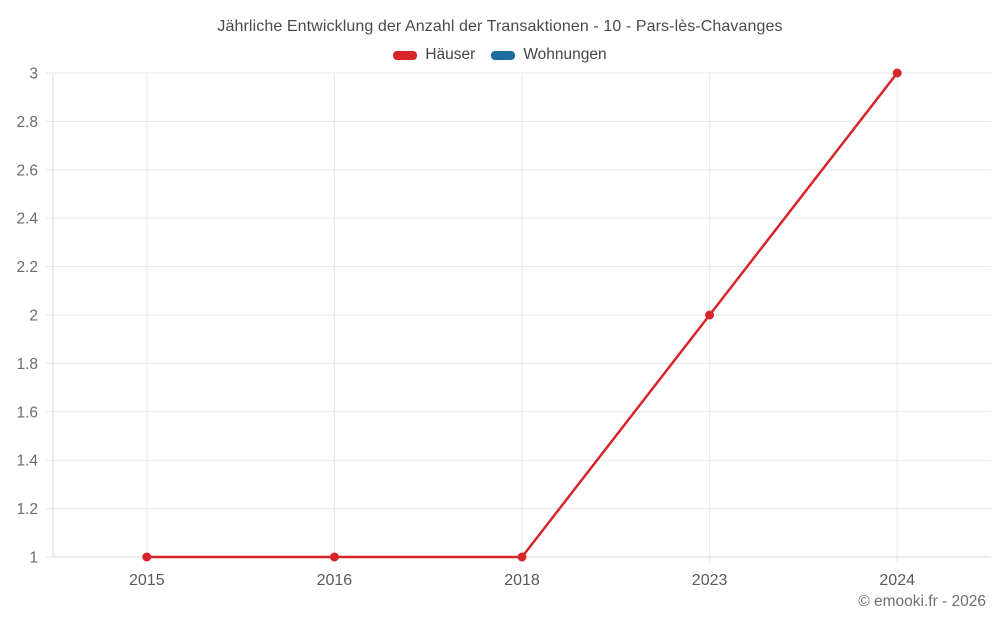 The image size is (1000, 625). I want to click on legend-label-wohnungen: Wohnungen, so click(565, 54).